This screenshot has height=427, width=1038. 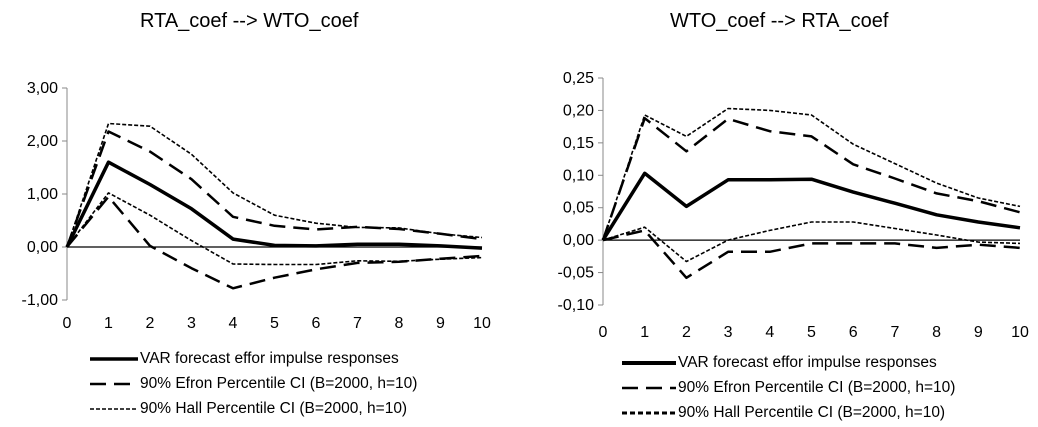 What do you see at coordinates (576, 305) in the screenshot?
I see `y-tick-label: -0,10` at bounding box center [576, 305].